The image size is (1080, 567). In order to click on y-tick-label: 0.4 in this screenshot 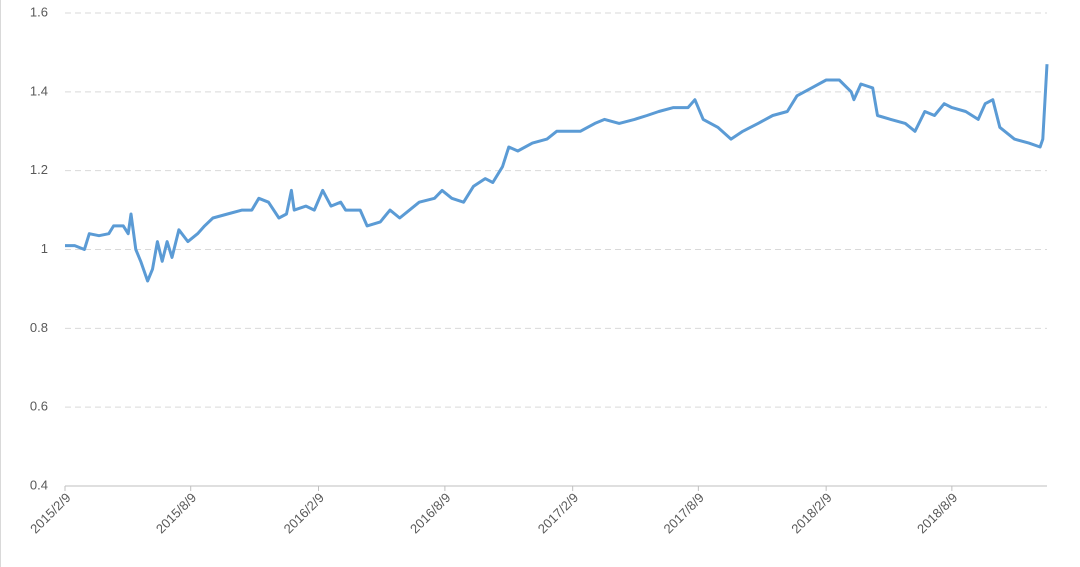, I will do `click(39, 484)`.